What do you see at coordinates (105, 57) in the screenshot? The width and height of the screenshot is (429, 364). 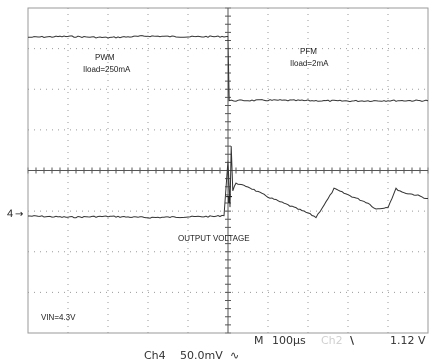 I see `pwm-label: PWM` at bounding box center [105, 57].